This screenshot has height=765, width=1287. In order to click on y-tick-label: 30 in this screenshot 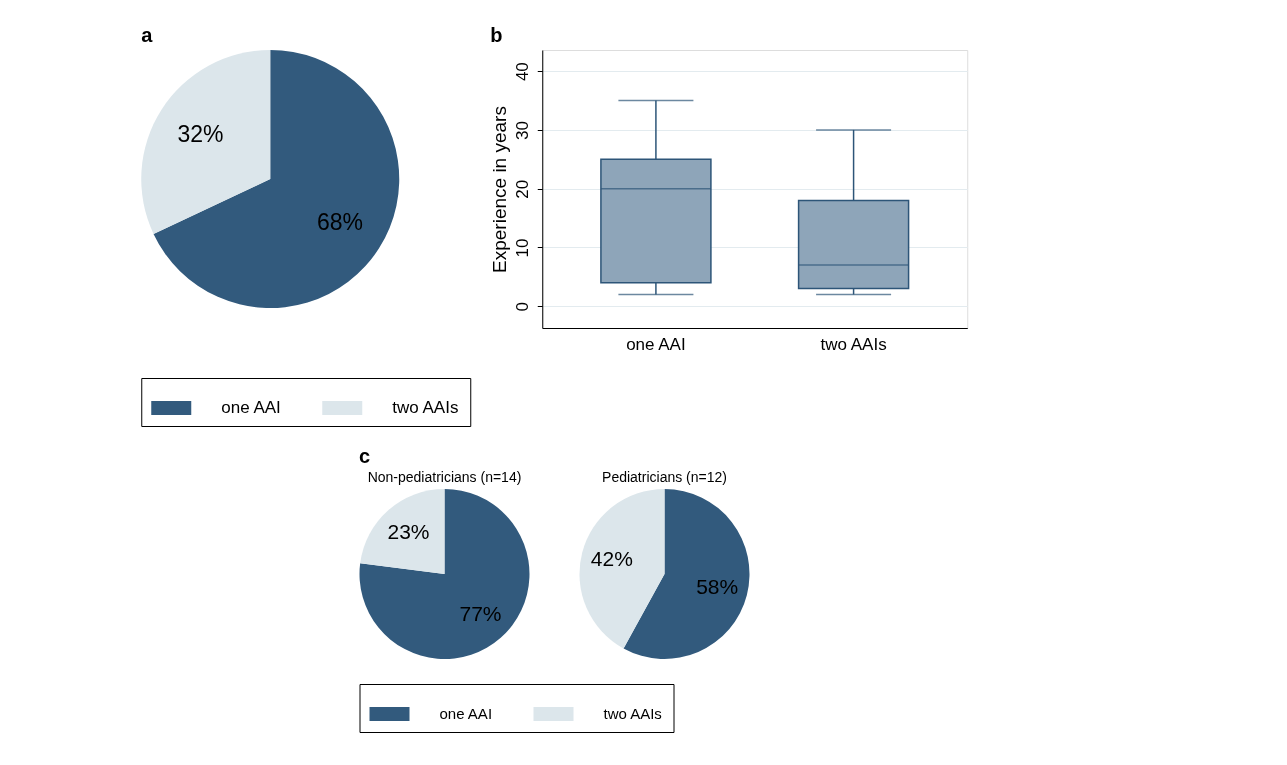, I will do `click(522, 130)`.